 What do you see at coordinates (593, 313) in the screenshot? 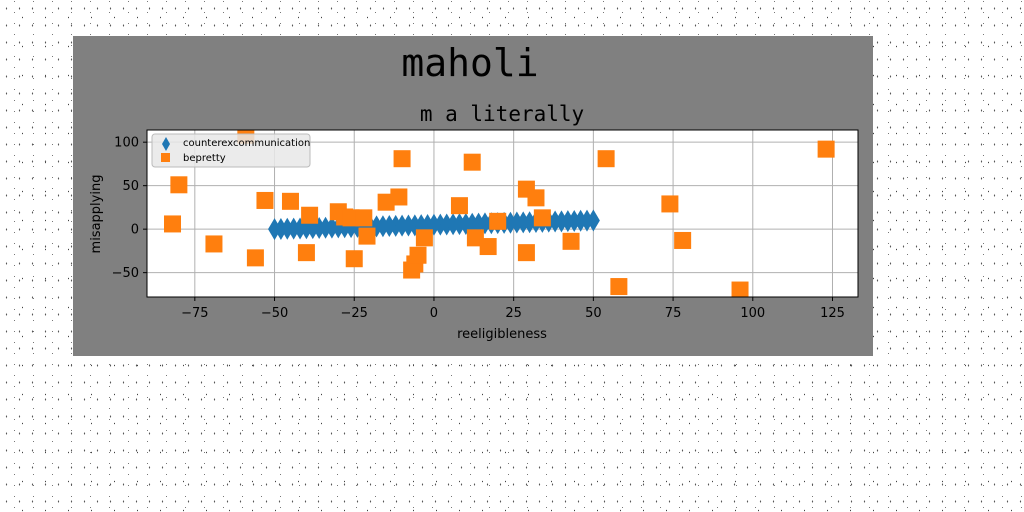
I see `x-tick-label: 50` at bounding box center [593, 313].